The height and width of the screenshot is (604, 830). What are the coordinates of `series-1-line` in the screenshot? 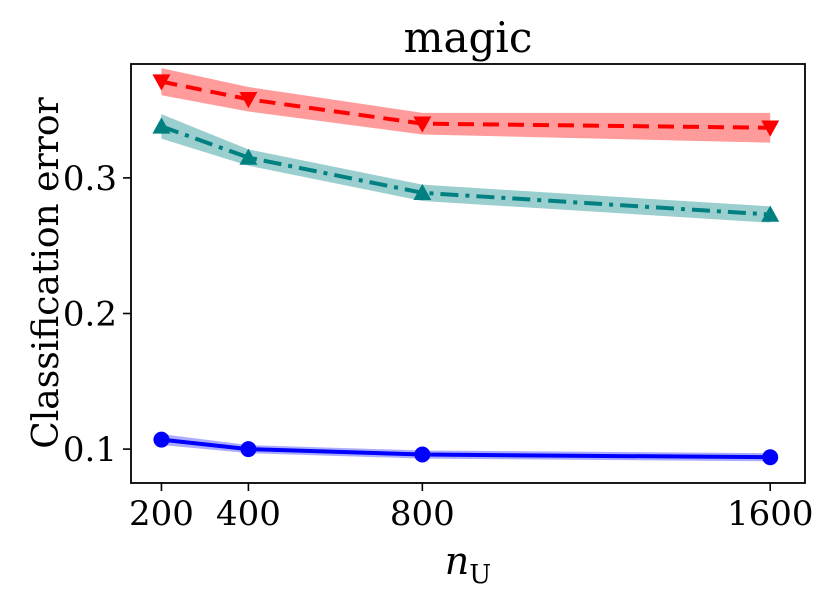 It's located at (465, 170).